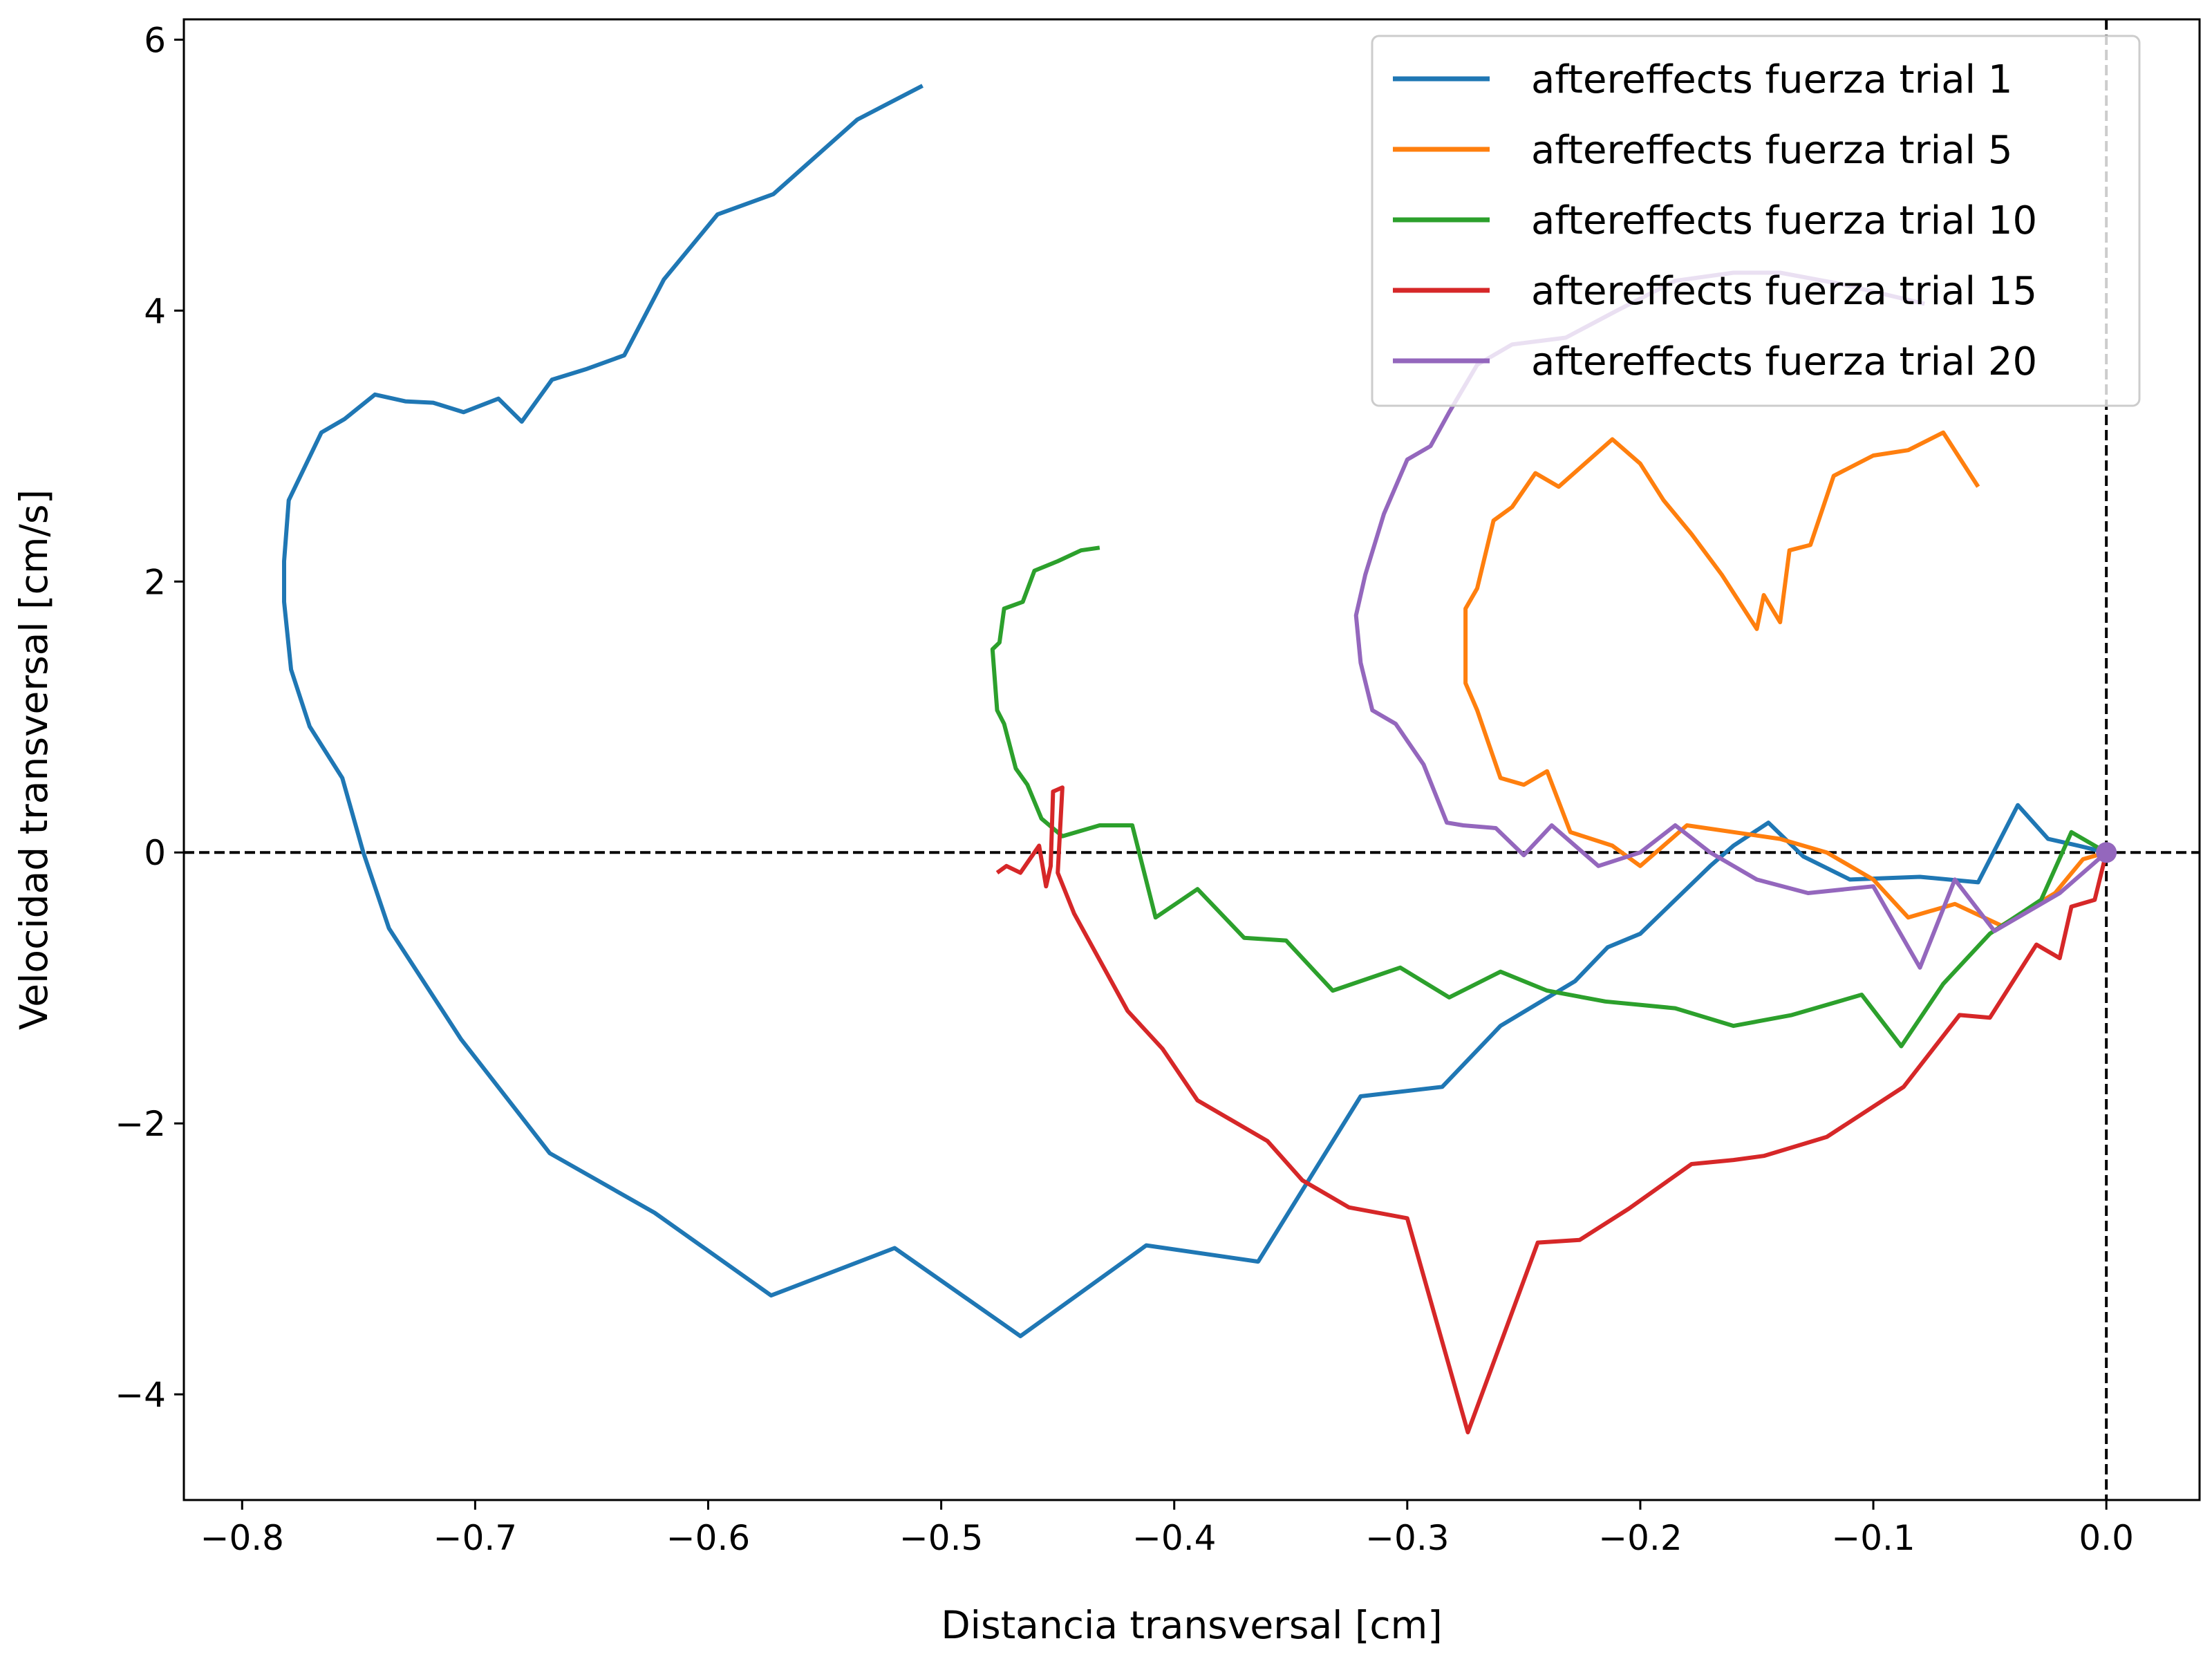 This screenshot has width=2212, height=1659. I want to click on y-tick-label: −2, so click(140, 1124).